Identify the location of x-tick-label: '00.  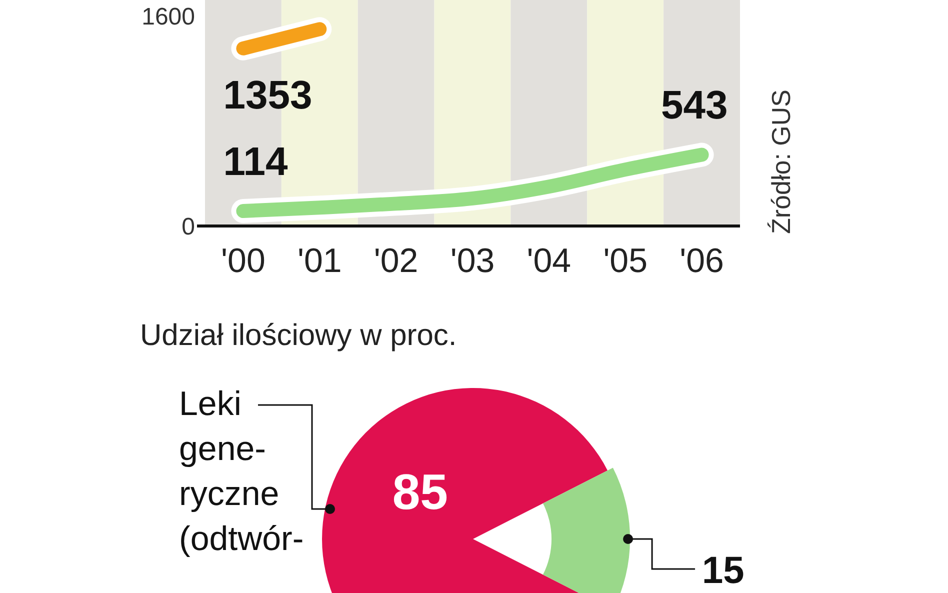
(243, 261).